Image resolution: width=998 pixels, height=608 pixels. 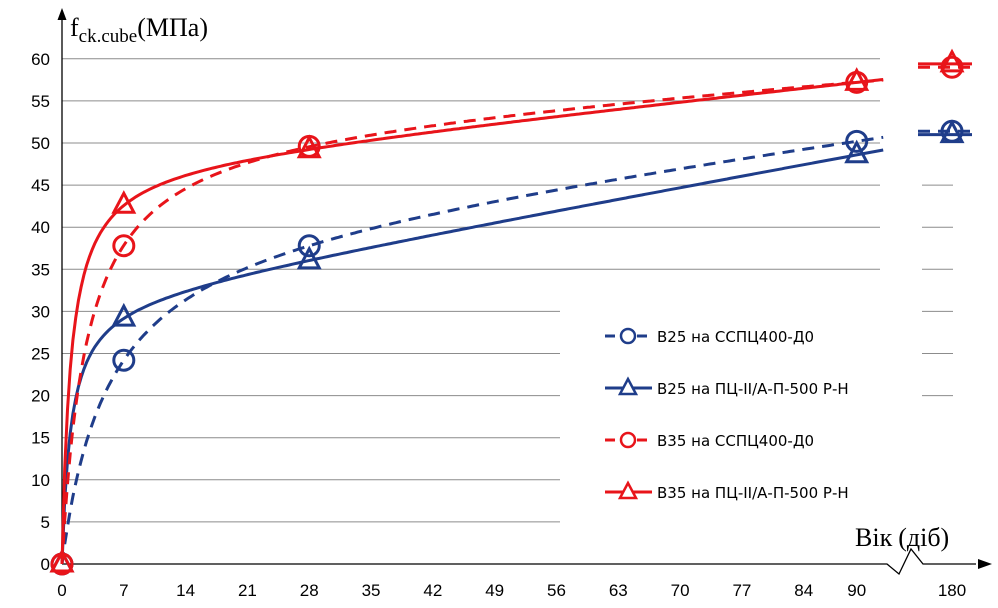 What do you see at coordinates (753, 493) in the screenshot?
I see `legend-label-4: B35 на ПЦ-ІІ/А-П-500 Р-Н` at bounding box center [753, 493].